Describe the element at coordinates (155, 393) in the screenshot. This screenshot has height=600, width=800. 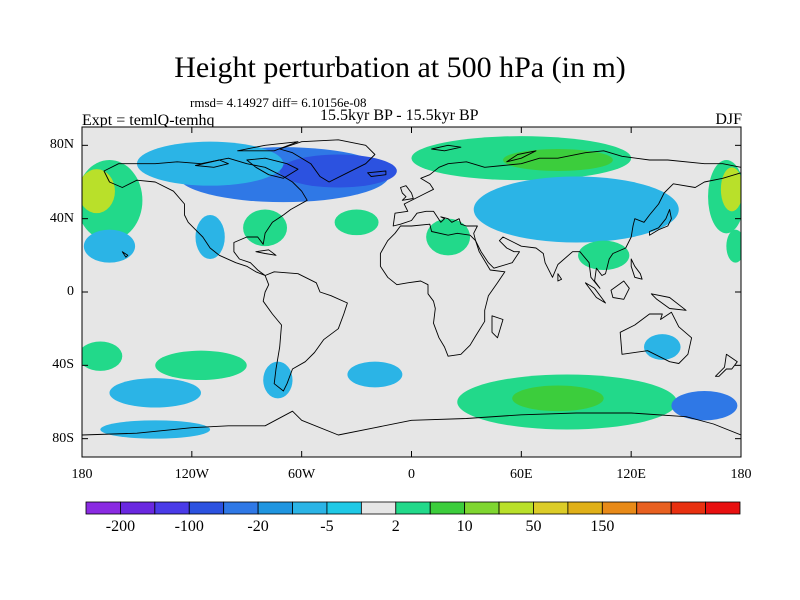
I see `anomaly-south-pacific-low` at that location.